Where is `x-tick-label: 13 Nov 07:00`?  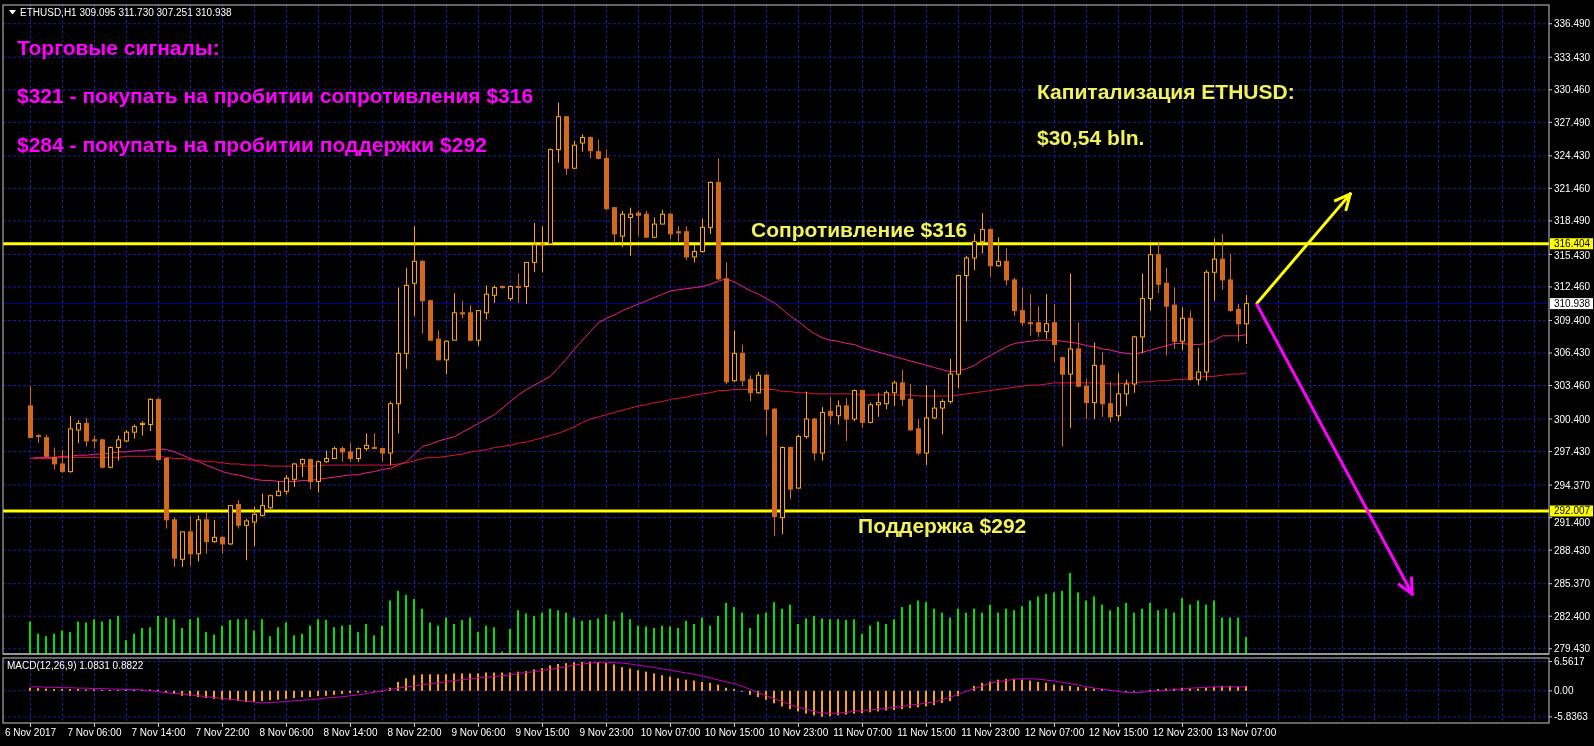 x-tick-label: 13 Nov 07:00 is located at coordinates (1246, 732).